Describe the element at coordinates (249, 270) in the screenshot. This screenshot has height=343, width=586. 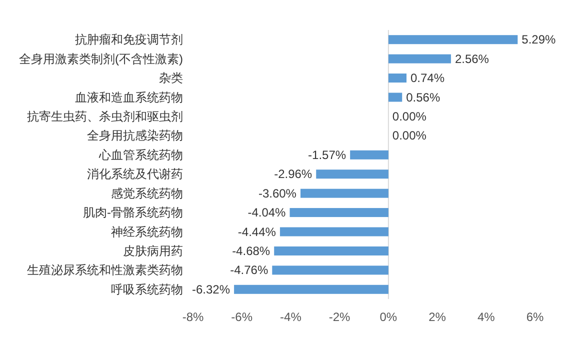
I see `data-label: -4.76%` at that location.